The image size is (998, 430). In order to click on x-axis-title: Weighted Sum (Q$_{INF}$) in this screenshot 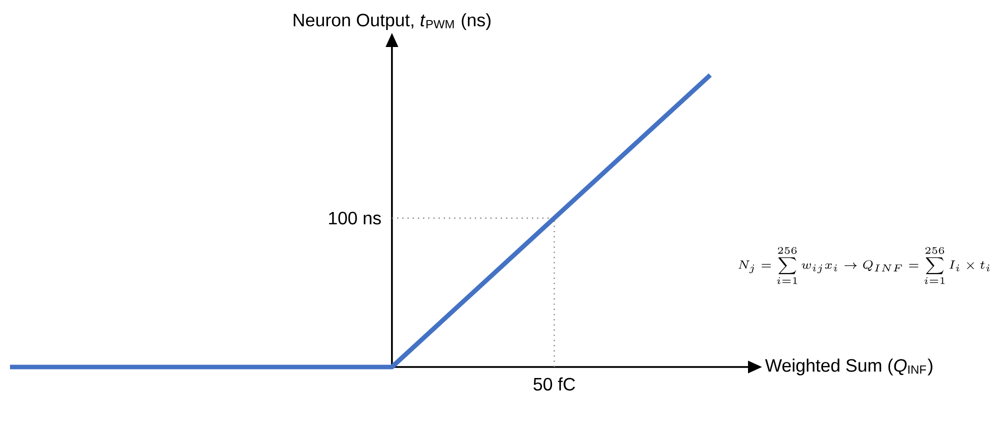, I will do `click(848, 367)`.